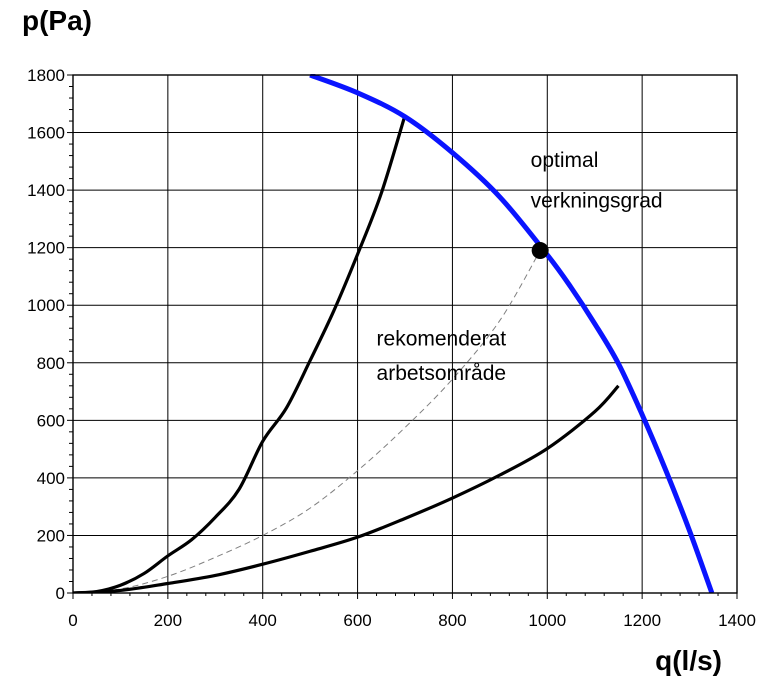 The image size is (768, 690). What do you see at coordinates (46, 75) in the screenshot?
I see `y-tick-label: 1800` at bounding box center [46, 75].